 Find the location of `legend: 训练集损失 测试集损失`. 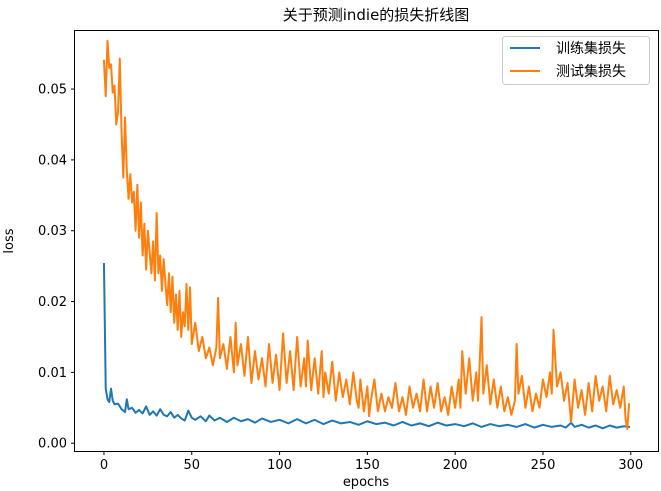

legend: 训练集损失 测试集损失 is located at coordinates (576, 60).